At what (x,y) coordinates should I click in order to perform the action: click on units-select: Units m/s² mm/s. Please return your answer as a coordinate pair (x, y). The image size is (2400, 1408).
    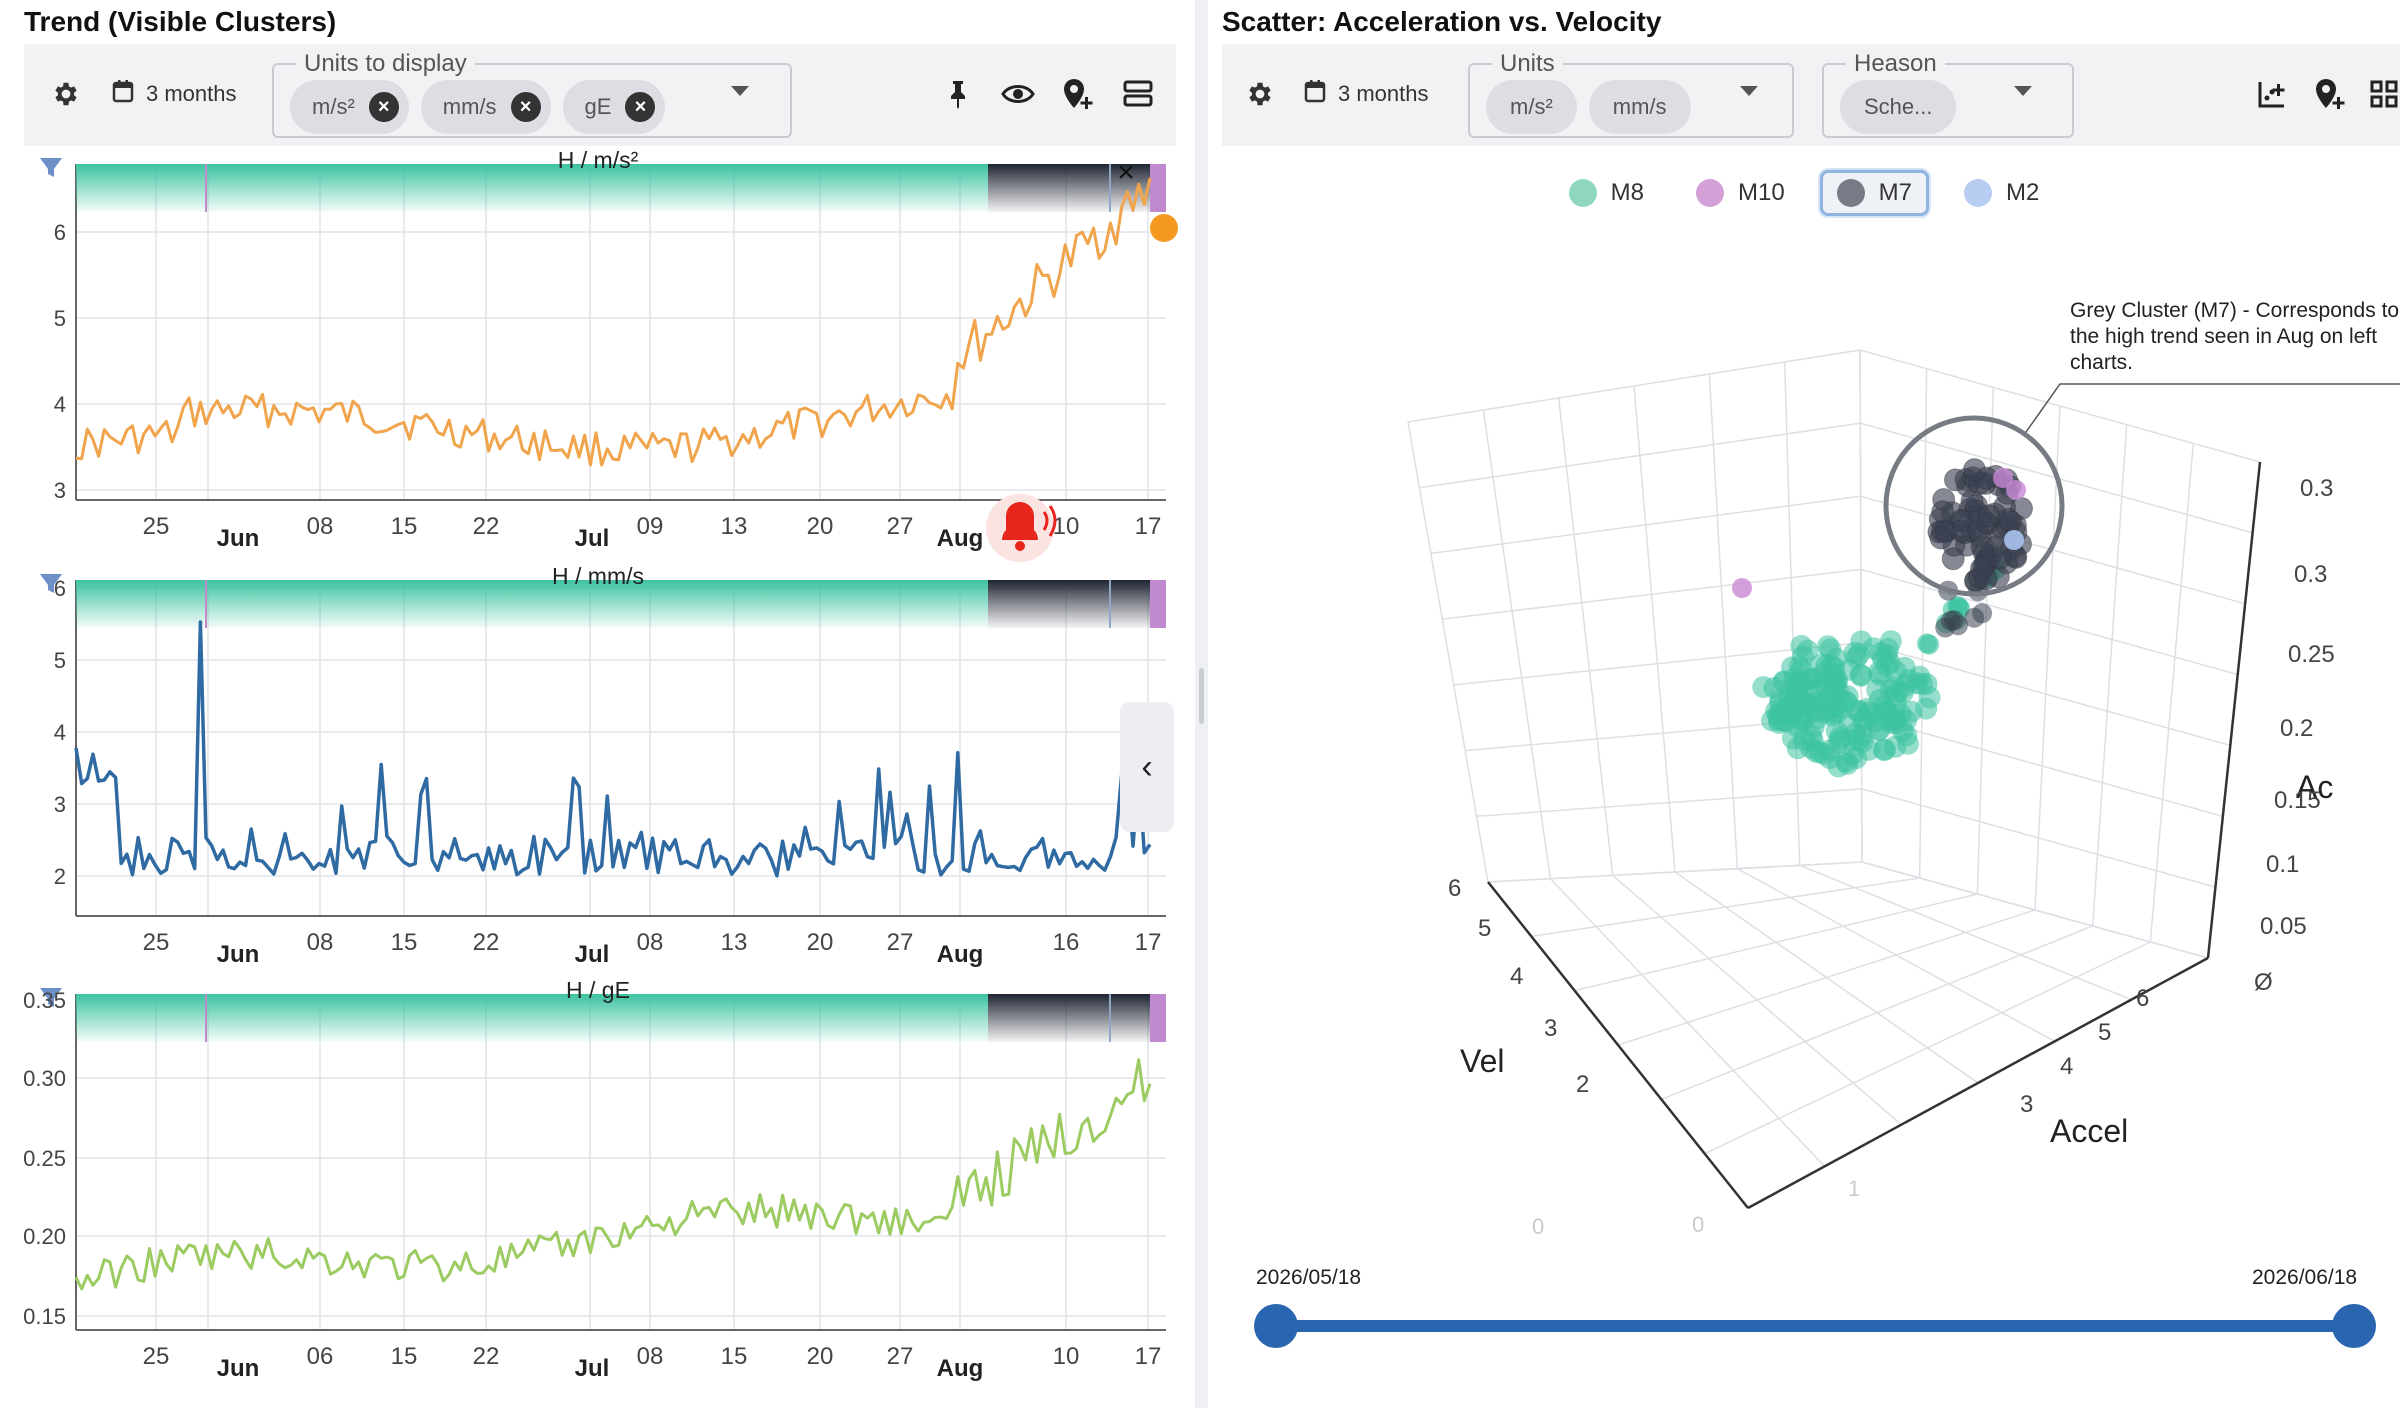
    Looking at the image, I should click on (1631, 94).